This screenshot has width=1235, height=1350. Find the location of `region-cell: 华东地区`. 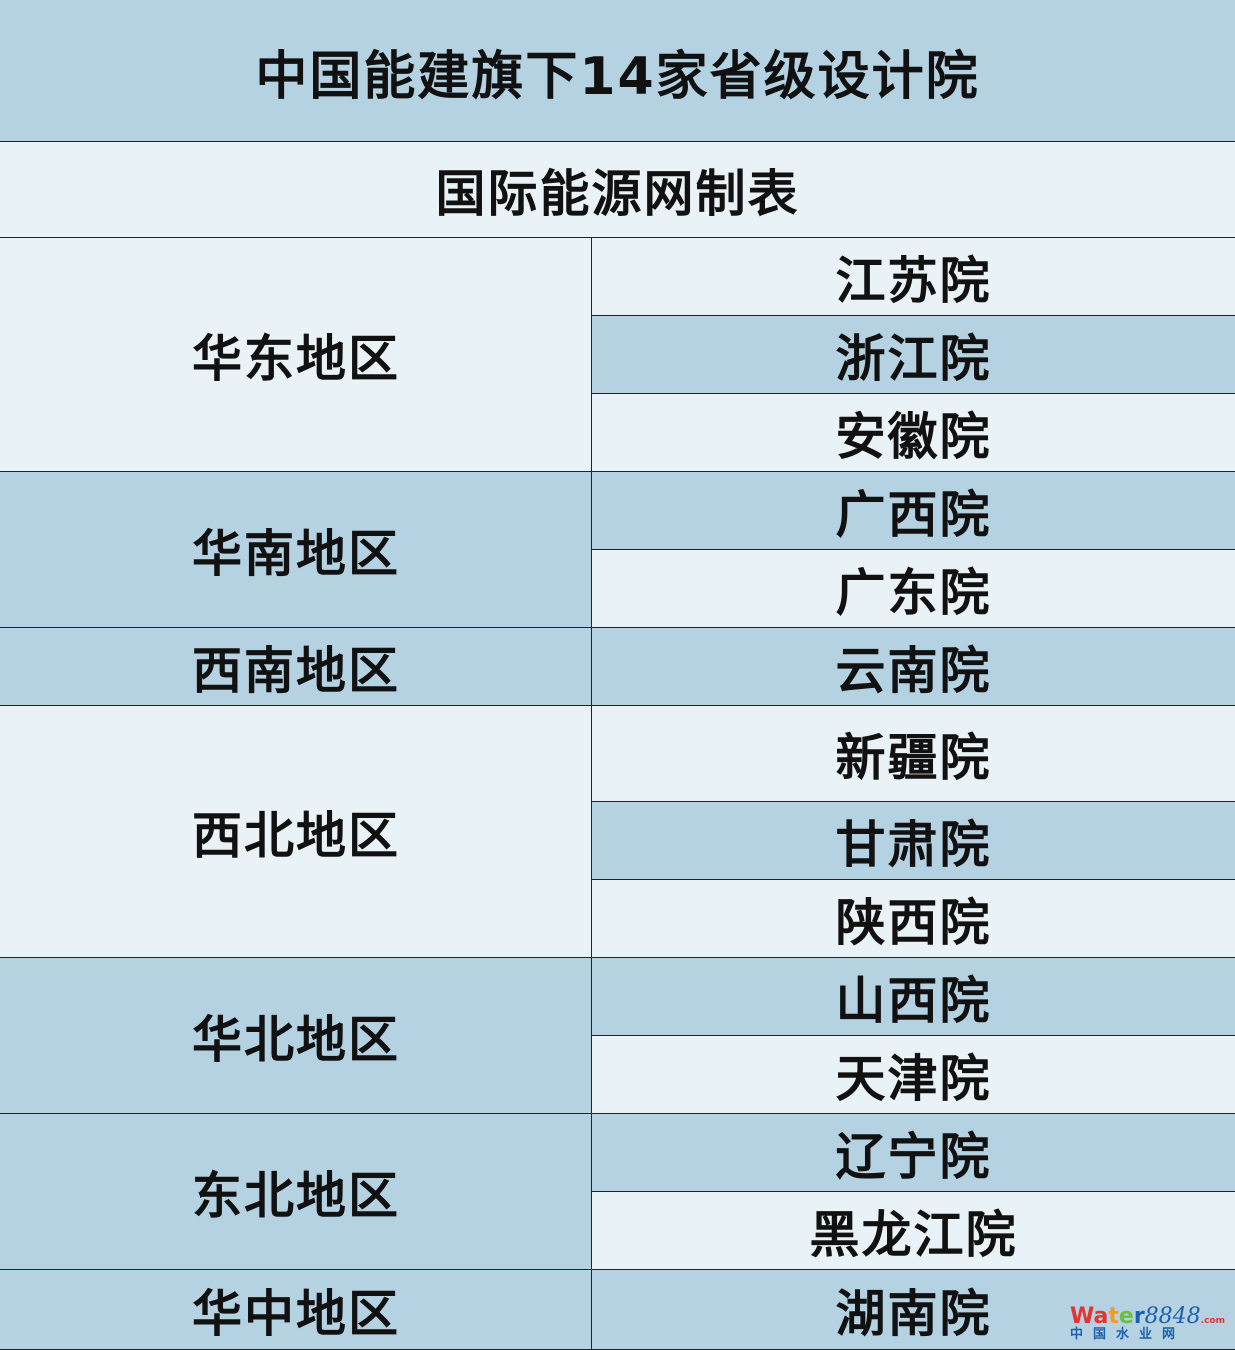

region-cell: 华东地区 is located at coordinates (296, 355).